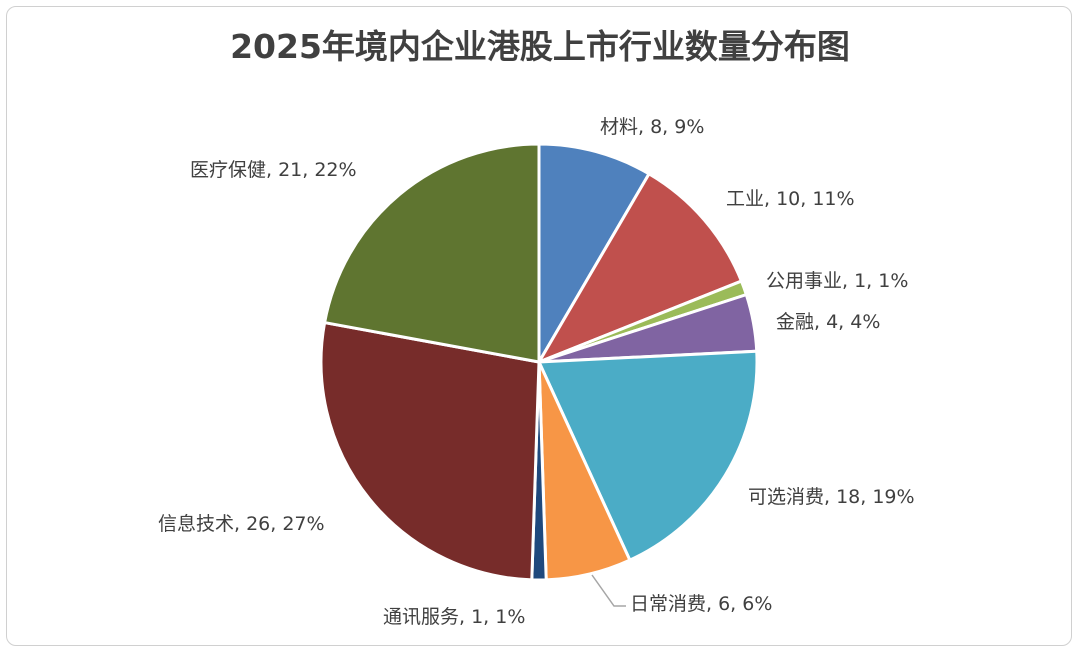  Describe the element at coordinates (608, 590) in the screenshot. I see `leader-line-daily-consumption` at that location.